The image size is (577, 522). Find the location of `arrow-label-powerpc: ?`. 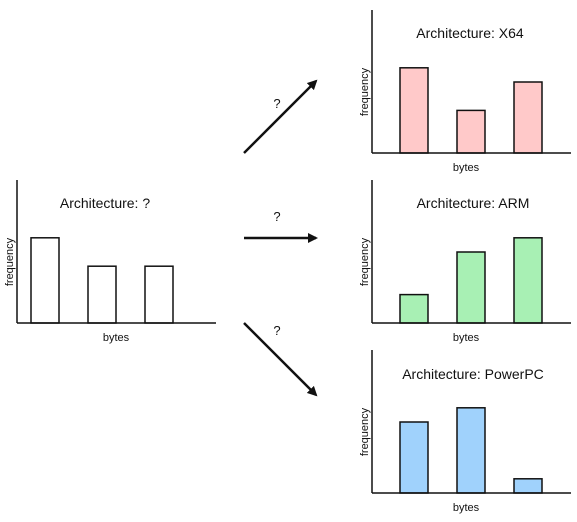

arrow-label-powerpc: ? is located at coordinates (276, 330).